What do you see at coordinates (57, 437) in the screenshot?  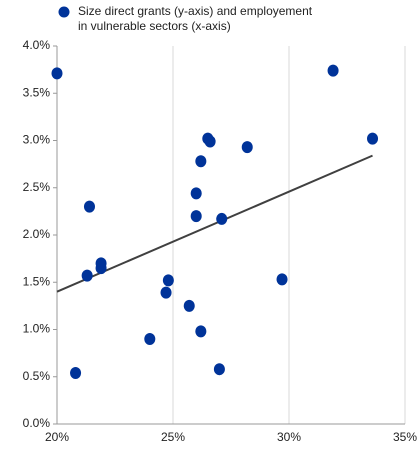 I see `x-tick-label: 20%` at bounding box center [57, 437].